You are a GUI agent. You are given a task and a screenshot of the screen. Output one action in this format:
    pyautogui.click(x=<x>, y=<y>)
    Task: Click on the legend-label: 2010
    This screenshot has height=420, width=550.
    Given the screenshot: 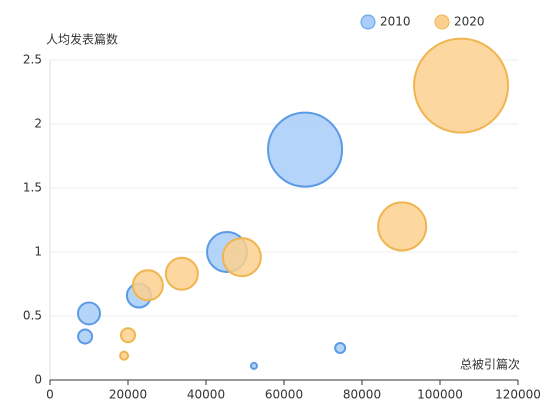 What is the action you would take?
    pyautogui.click(x=395, y=22)
    